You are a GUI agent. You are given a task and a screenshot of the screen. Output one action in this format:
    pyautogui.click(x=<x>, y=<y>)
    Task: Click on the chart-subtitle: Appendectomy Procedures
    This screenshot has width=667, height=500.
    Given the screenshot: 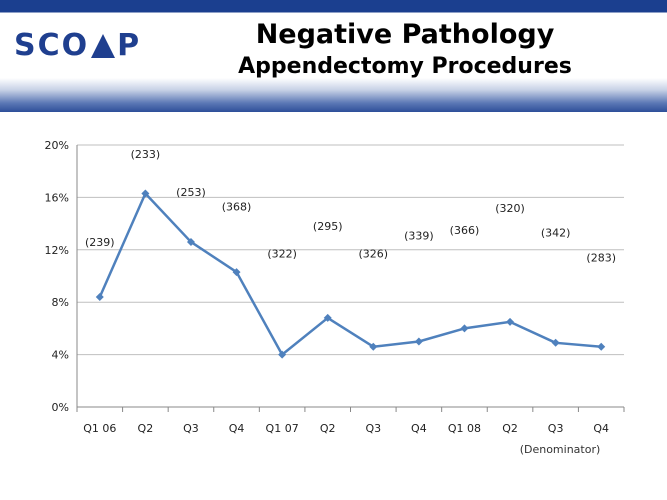 What is the action you would take?
    pyautogui.click(x=405, y=66)
    